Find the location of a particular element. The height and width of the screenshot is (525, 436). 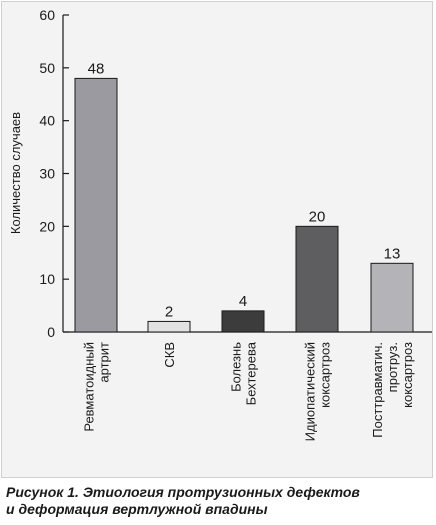

category-label: Идиопатический коксартроз is located at coordinates (318, 391).